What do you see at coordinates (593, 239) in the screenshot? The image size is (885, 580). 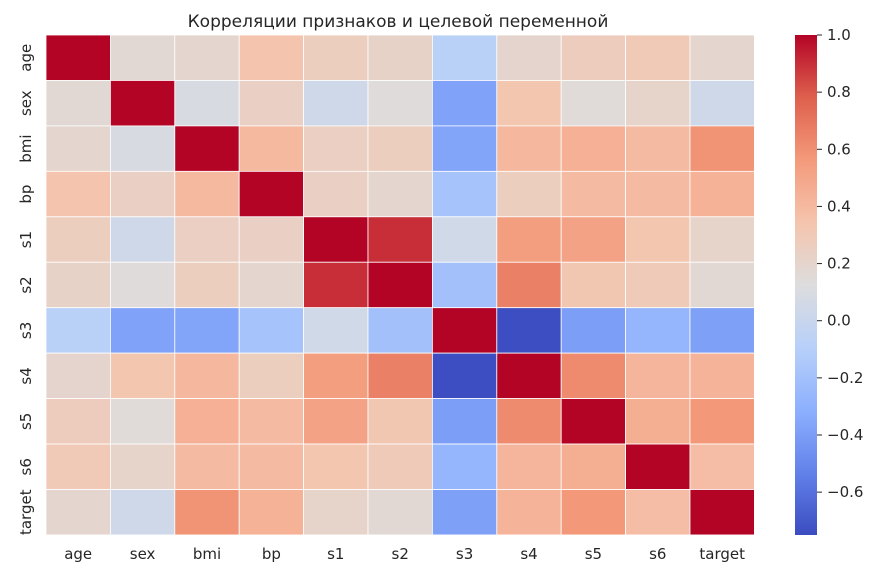 I see `heatmap-cell-s1-s5` at bounding box center [593, 239].